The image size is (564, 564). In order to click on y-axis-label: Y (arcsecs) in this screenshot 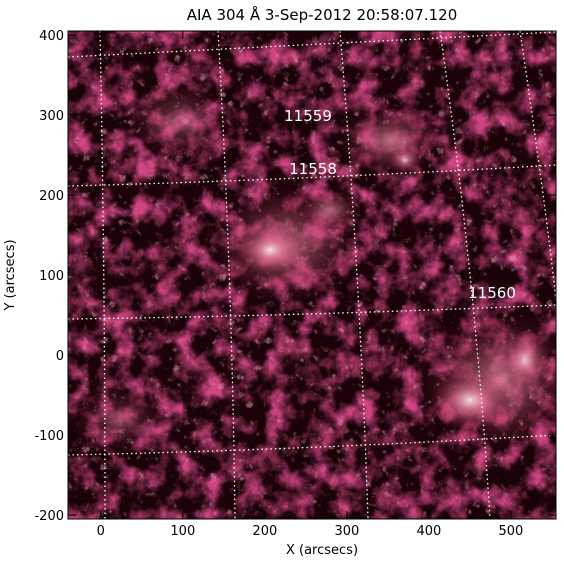, I will do `click(10, 275)`.